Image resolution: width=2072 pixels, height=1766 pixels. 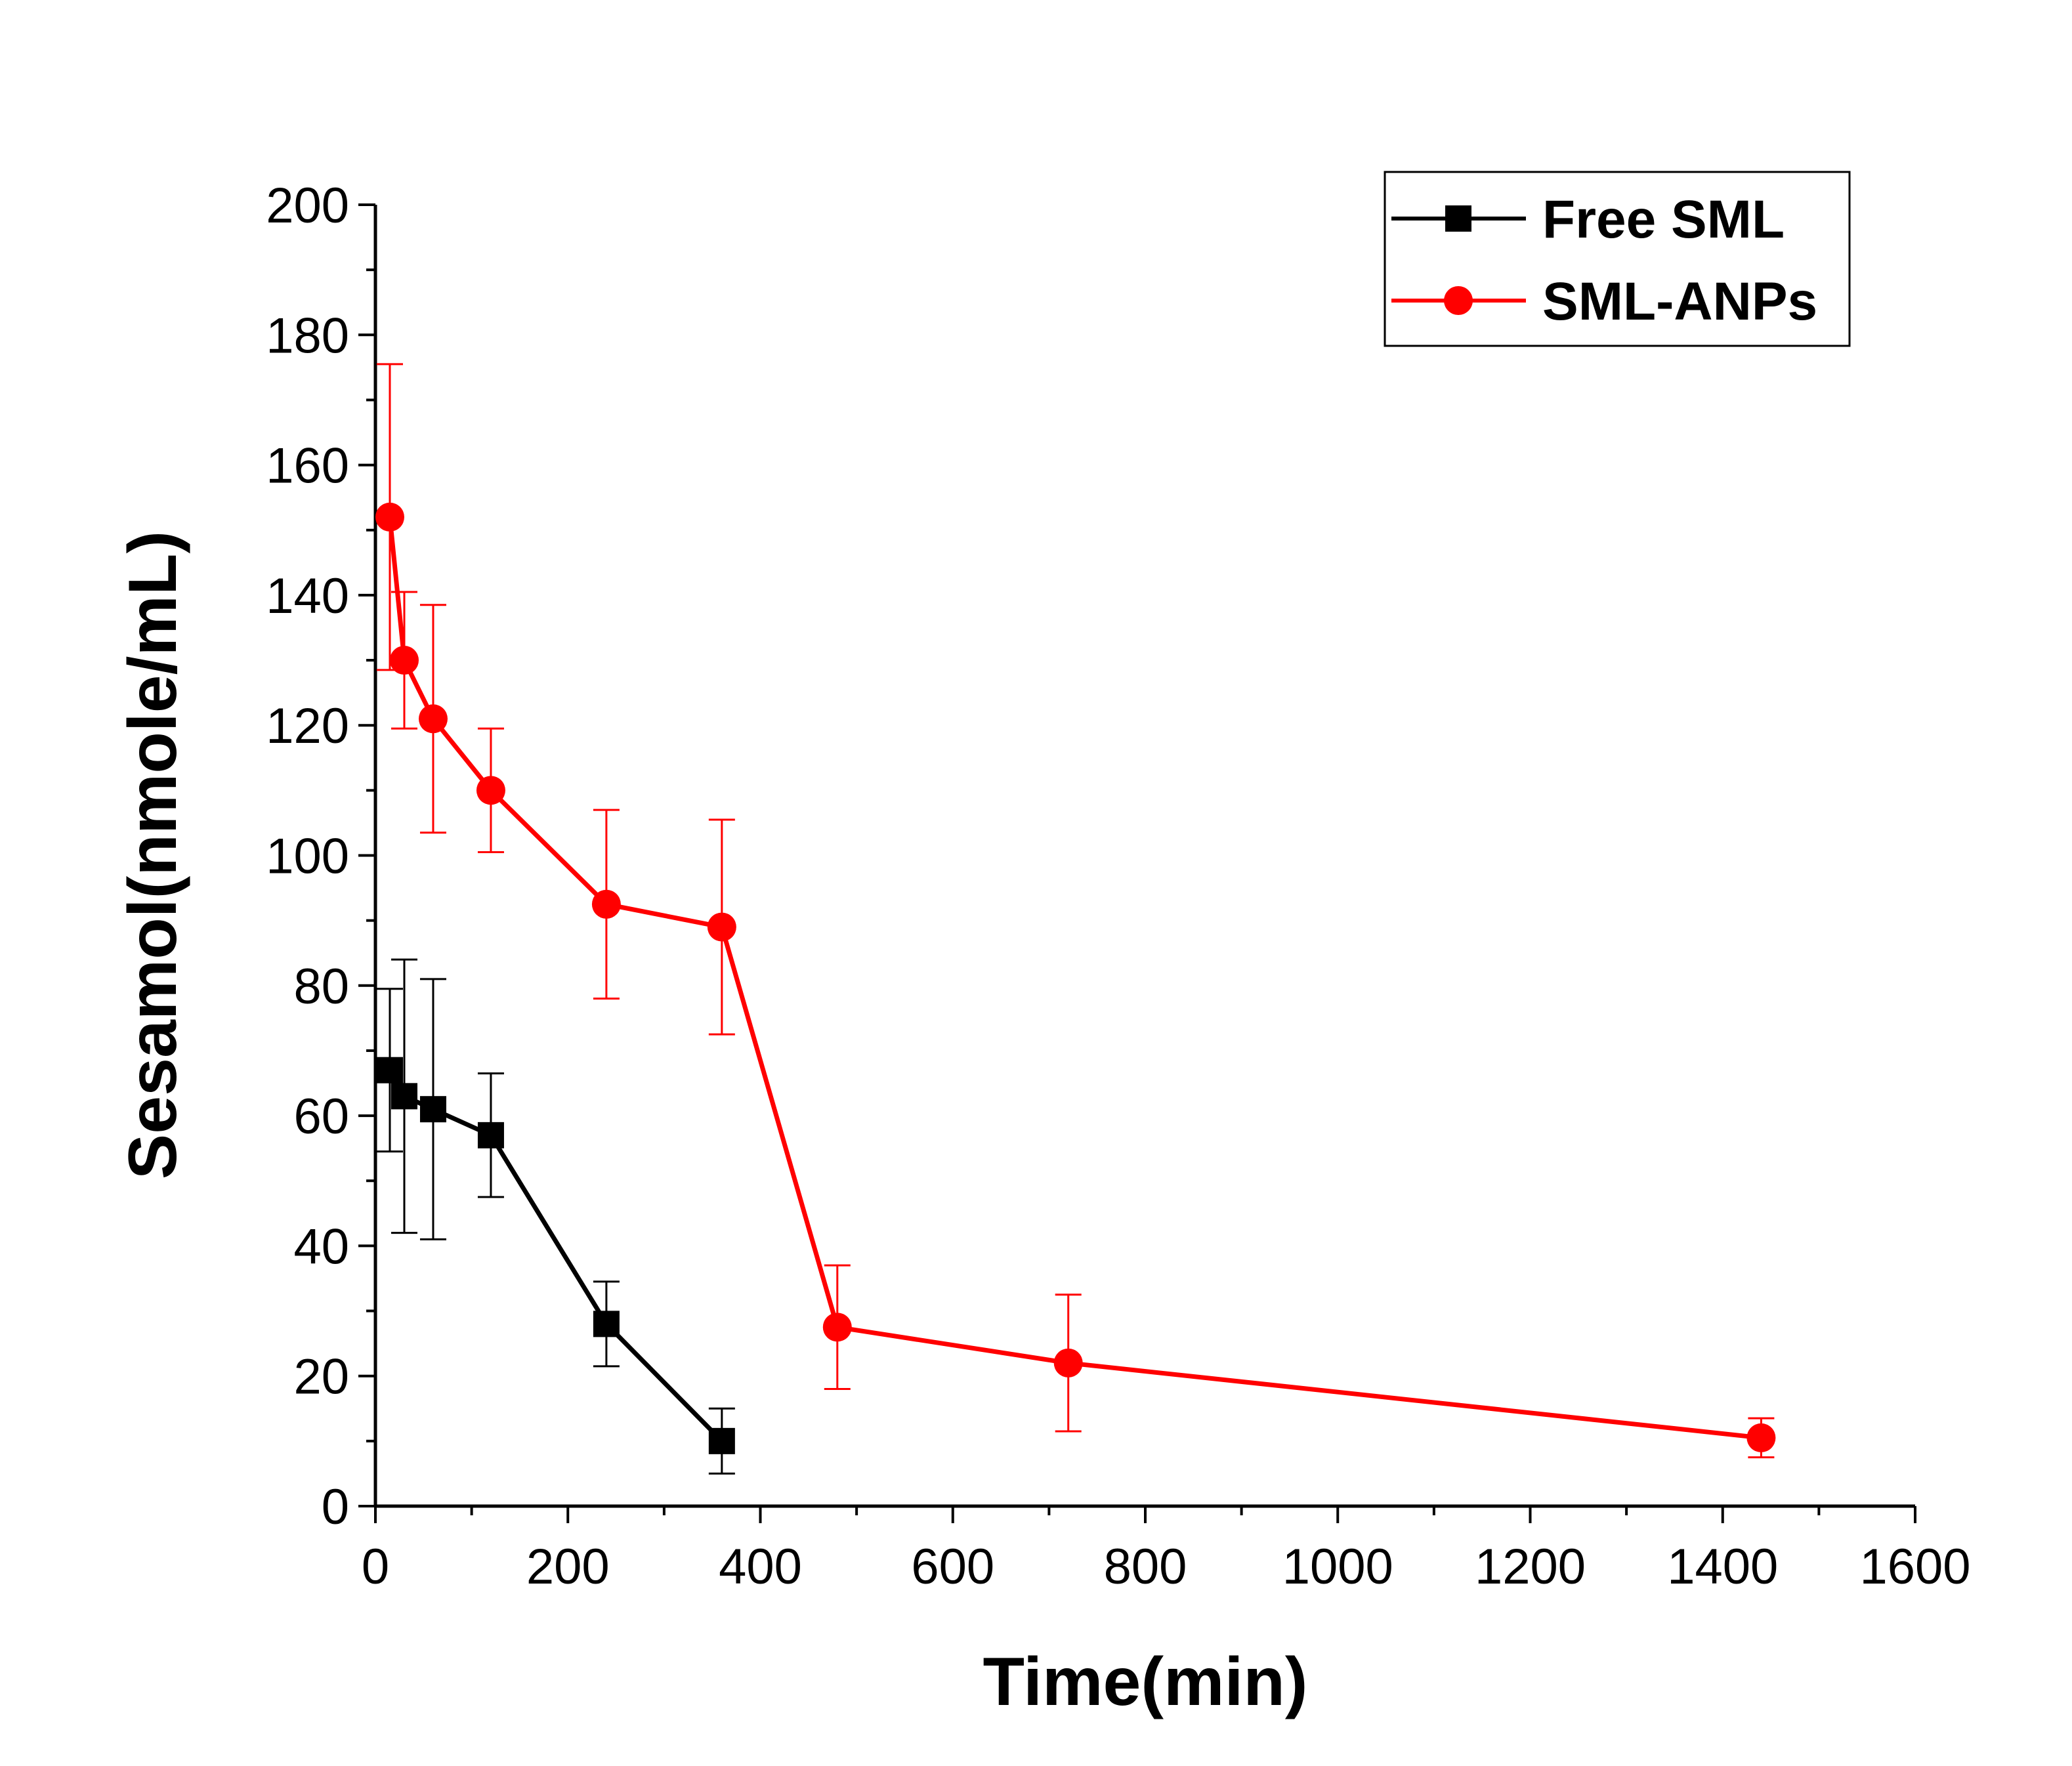 What do you see at coordinates (1145, 1682) in the screenshot?
I see `x-axis-title: Time(min)` at bounding box center [1145, 1682].